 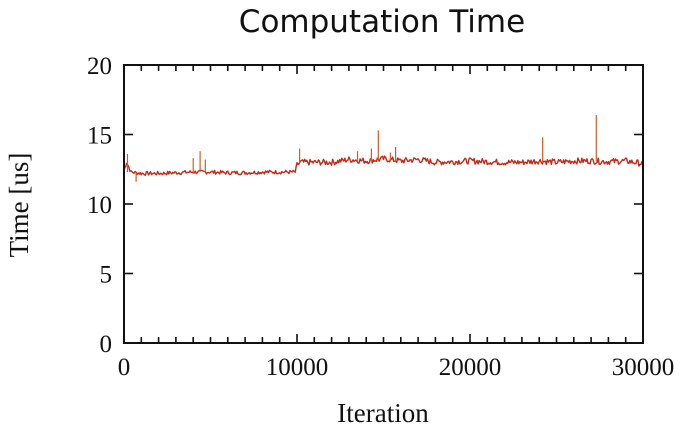 I want to click on y-tick-label: 5, so click(x=106, y=275).